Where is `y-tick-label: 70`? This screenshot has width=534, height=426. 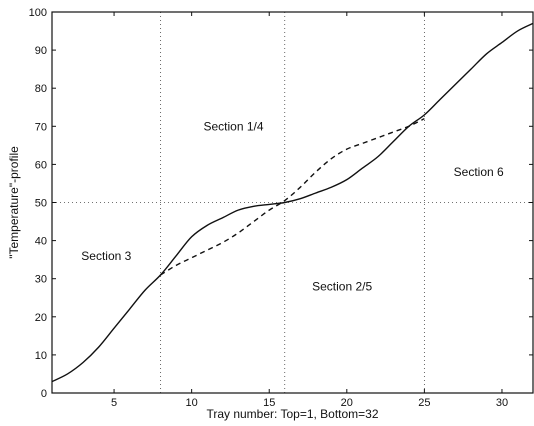 y-tick-label: 70 is located at coordinates (41, 127).